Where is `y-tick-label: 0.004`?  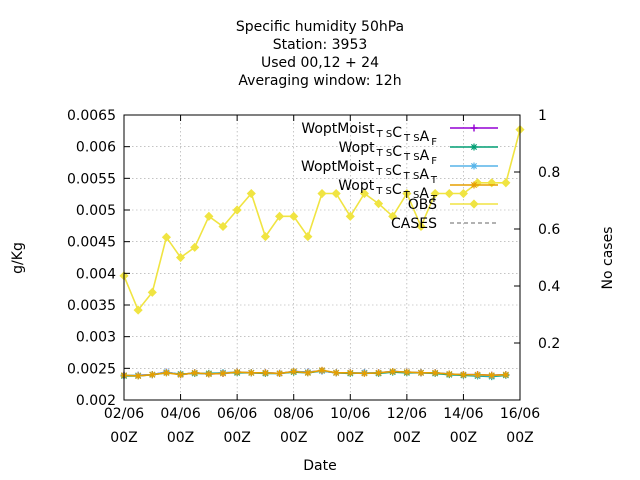
y-tick-label: 0.004 is located at coordinates (96, 274).